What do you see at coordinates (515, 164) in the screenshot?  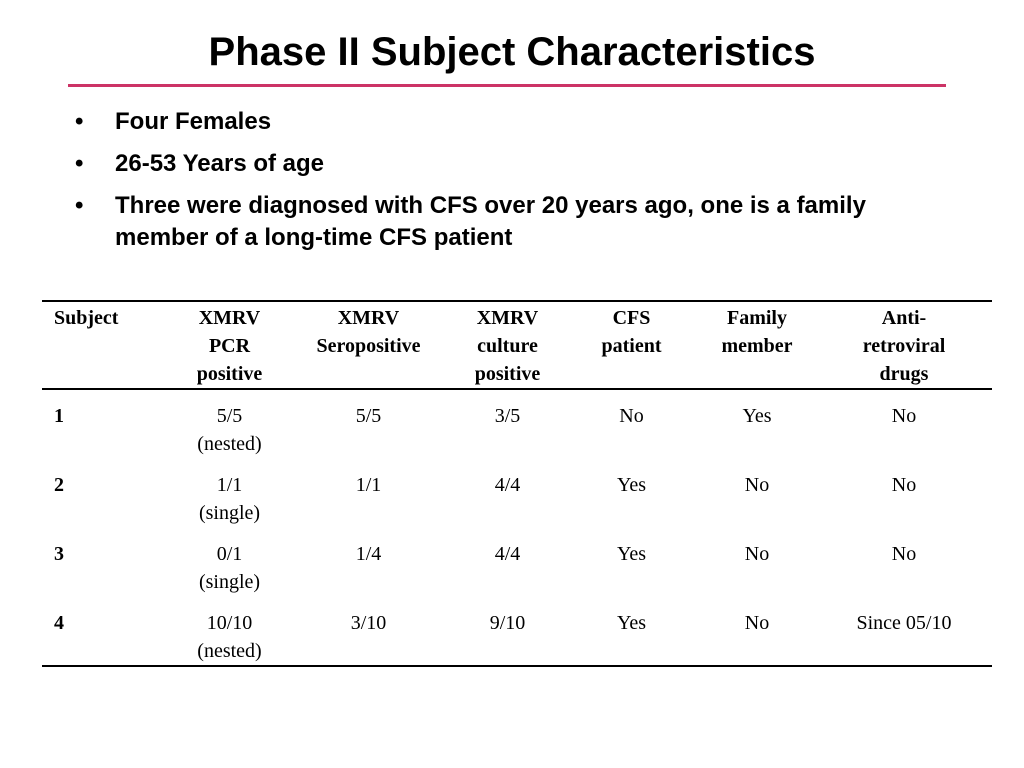 I see `bullet-item: • 26-53 Years of age` at bounding box center [515, 164].